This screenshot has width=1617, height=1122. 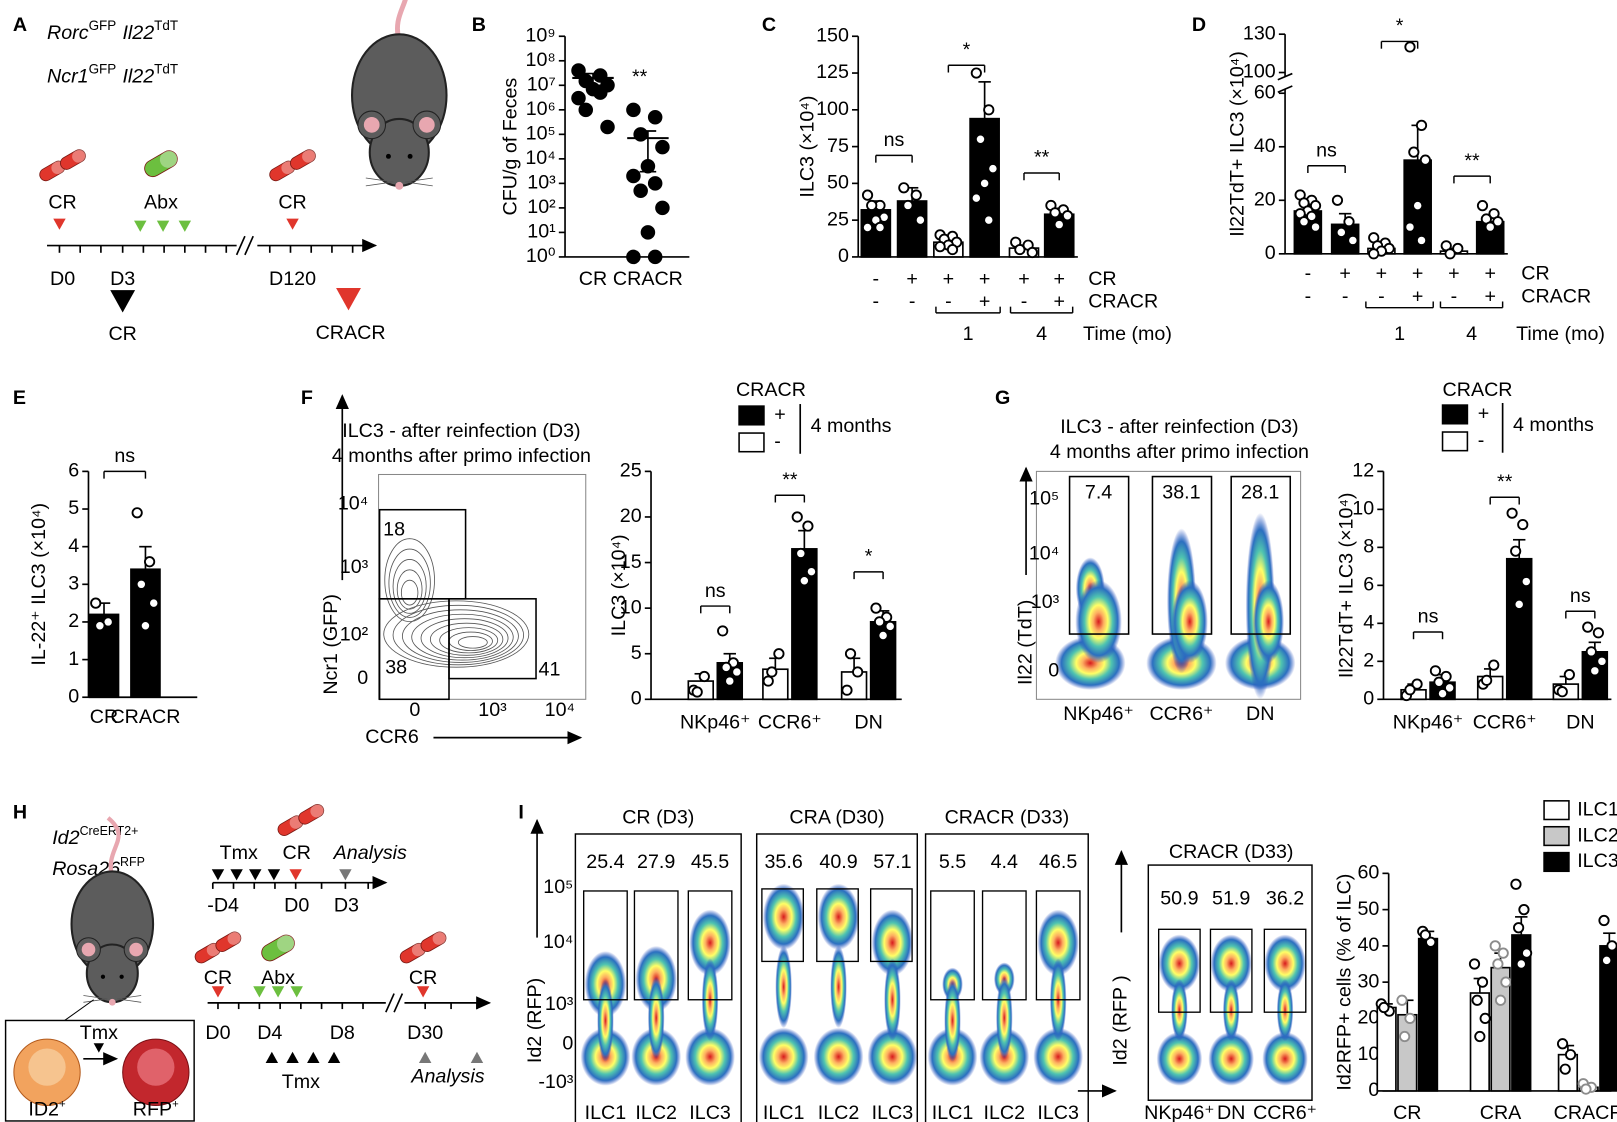 I want to click on text-part: GFP, so click(x=103, y=69).